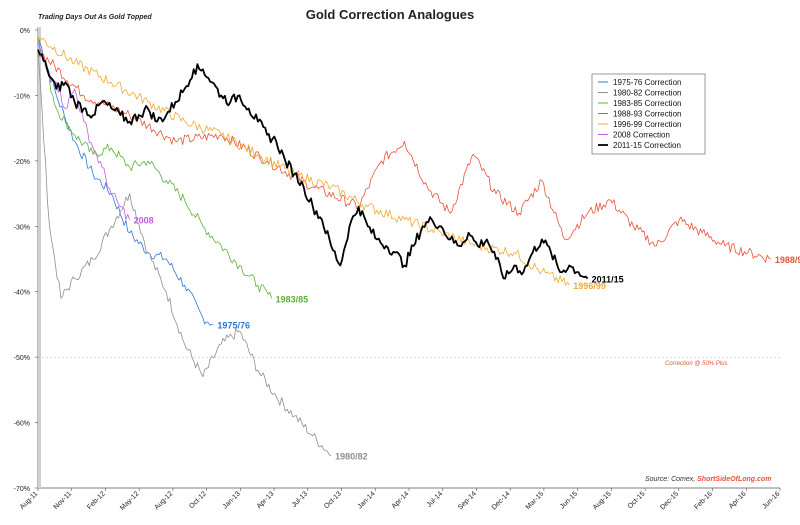 The image size is (800, 525). I want to click on x-tick-label: Oct-15, so click(637, 500).